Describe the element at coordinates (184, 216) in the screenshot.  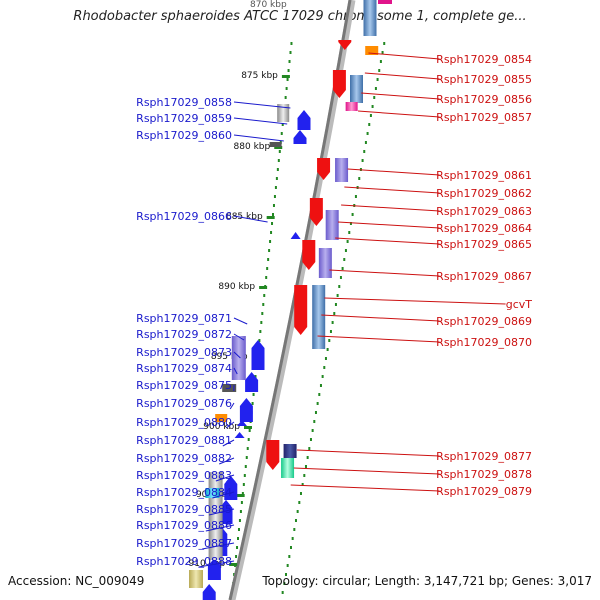
I see `left-gene-label: Rsph17029_0866` at that location.